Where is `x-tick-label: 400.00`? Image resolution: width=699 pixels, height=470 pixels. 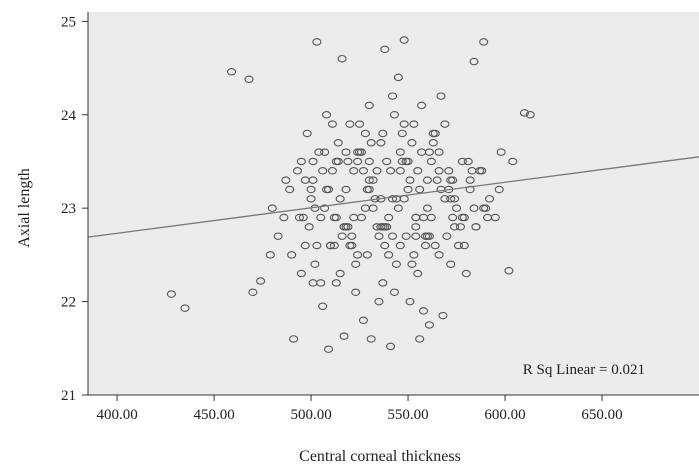
x-tick-label: 400.00 is located at coordinates (116, 415).